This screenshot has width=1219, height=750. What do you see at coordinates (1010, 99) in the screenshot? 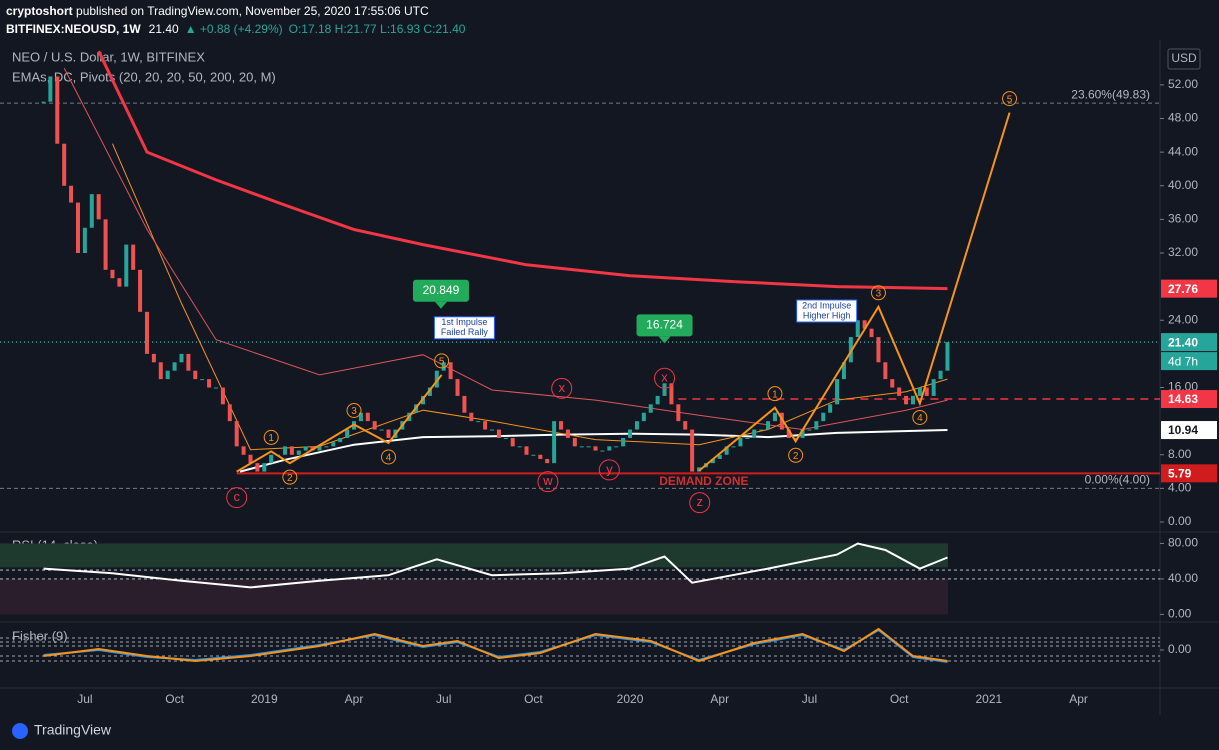
I see `wave-label: 5` at bounding box center [1010, 99].